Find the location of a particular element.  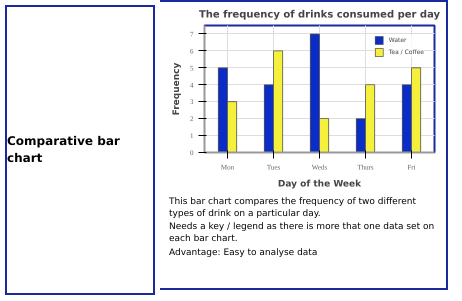

y-axis-title: Frequency is located at coordinates (177, 89).